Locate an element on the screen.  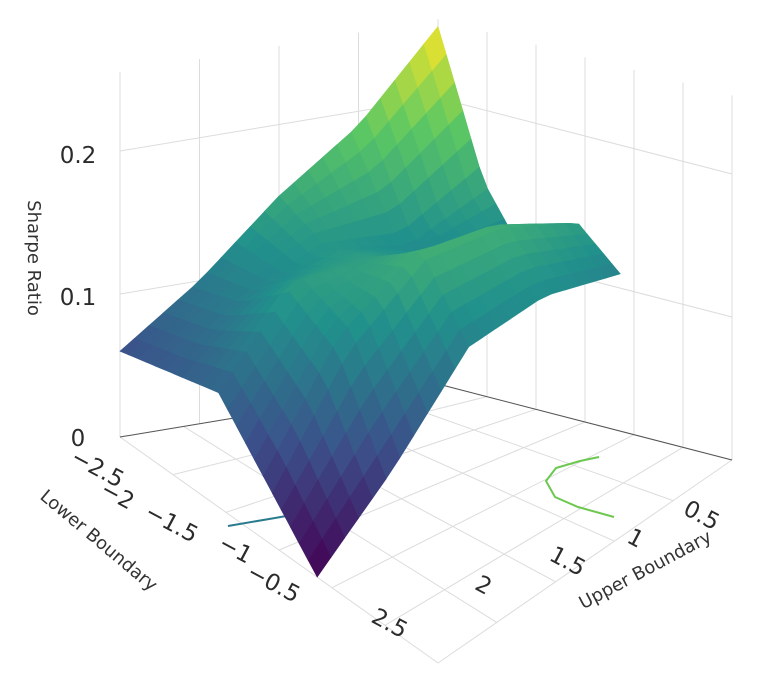
z-tick-label: 0 is located at coordinates (78, 439).